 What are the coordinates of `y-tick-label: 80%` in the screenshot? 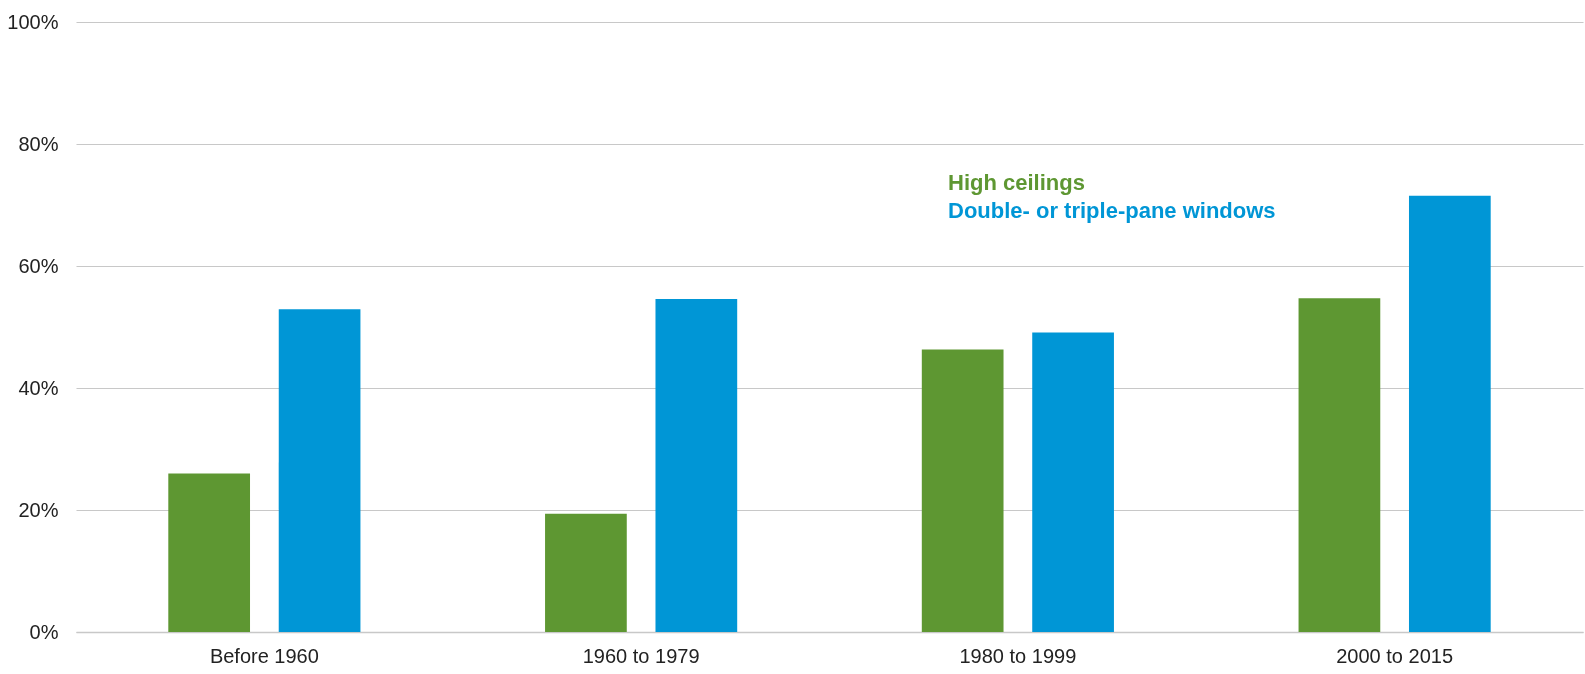 It's located at (38, 143).